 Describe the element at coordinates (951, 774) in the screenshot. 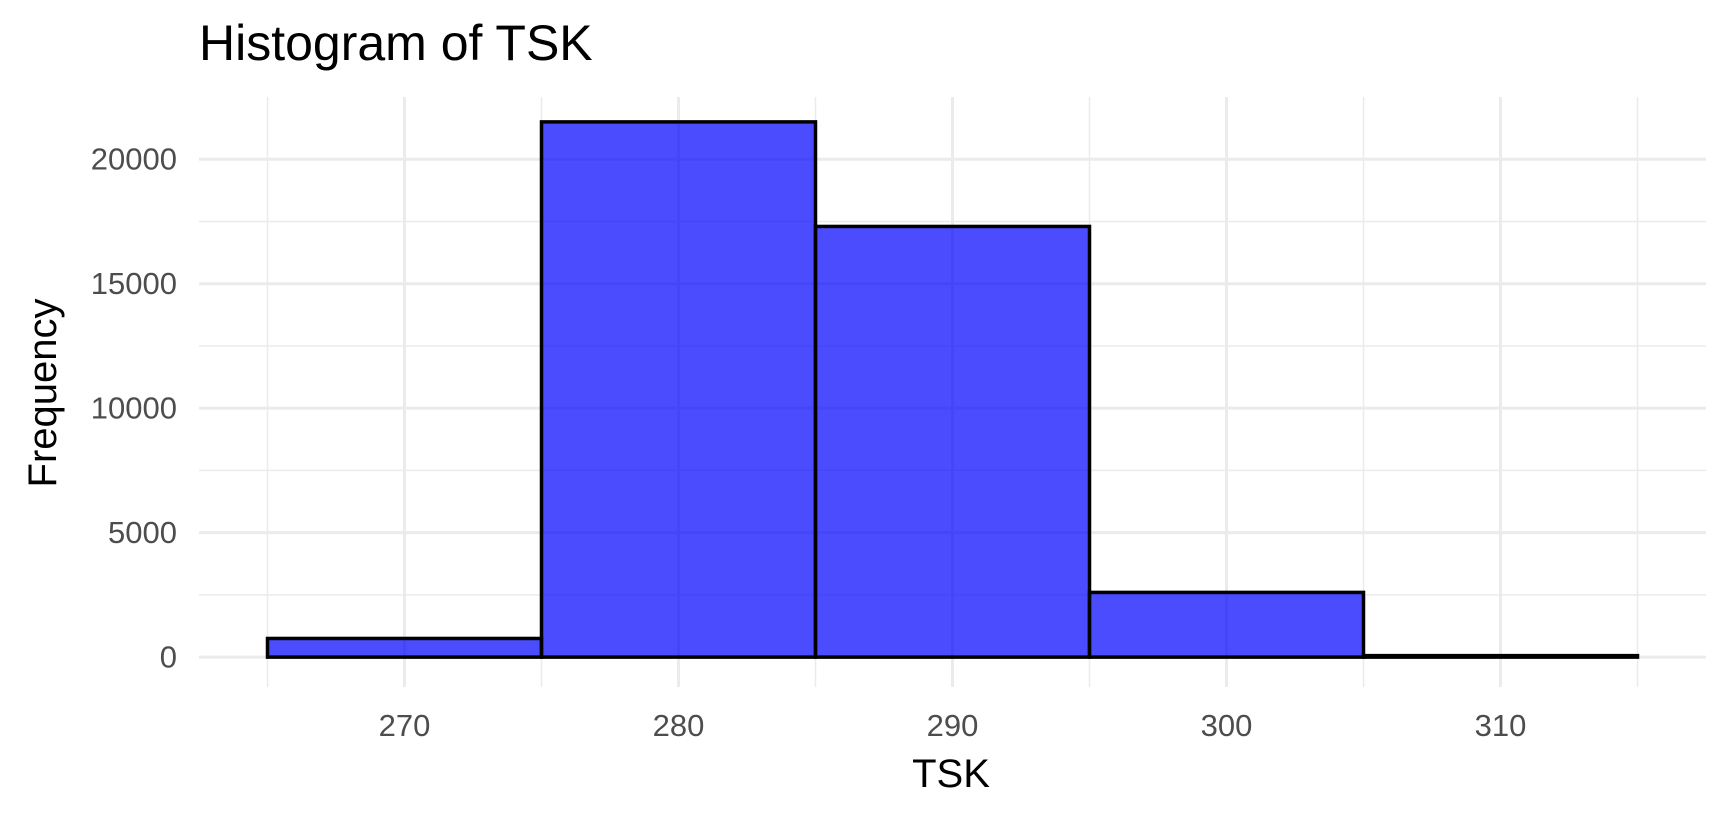

I see `x-axis-title: TSK` at that location.